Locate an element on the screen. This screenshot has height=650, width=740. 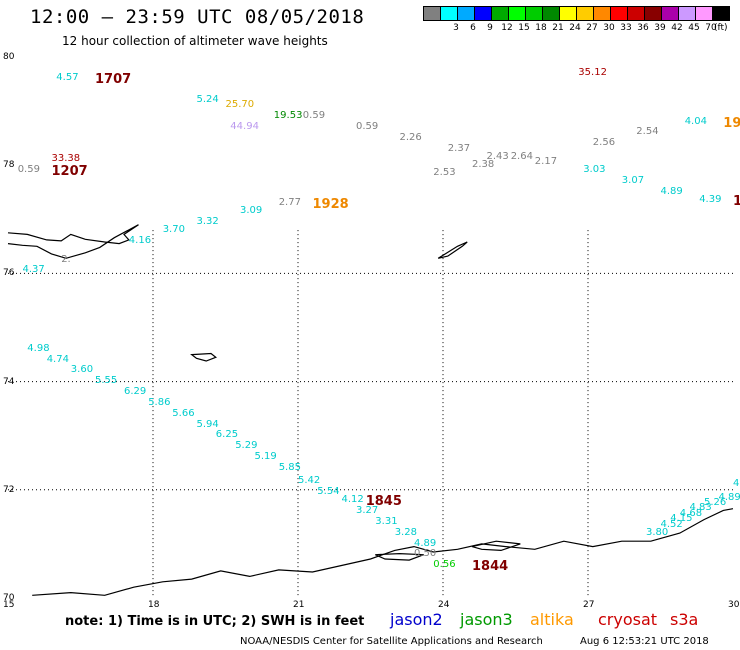
wave-height-label: 4.57 is located at coordinates (67, 78).